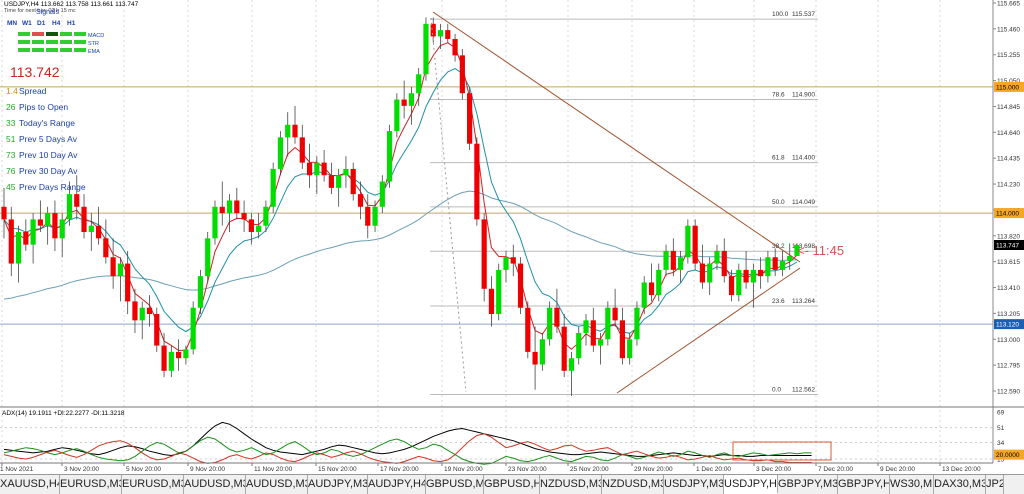 The width and height of the screenshot is (1024, 494). What do you see at coordinates (751, 484) in the screenshot?
I see `chart-tab: USDJPY,H4` at bounding box center [751, 484].